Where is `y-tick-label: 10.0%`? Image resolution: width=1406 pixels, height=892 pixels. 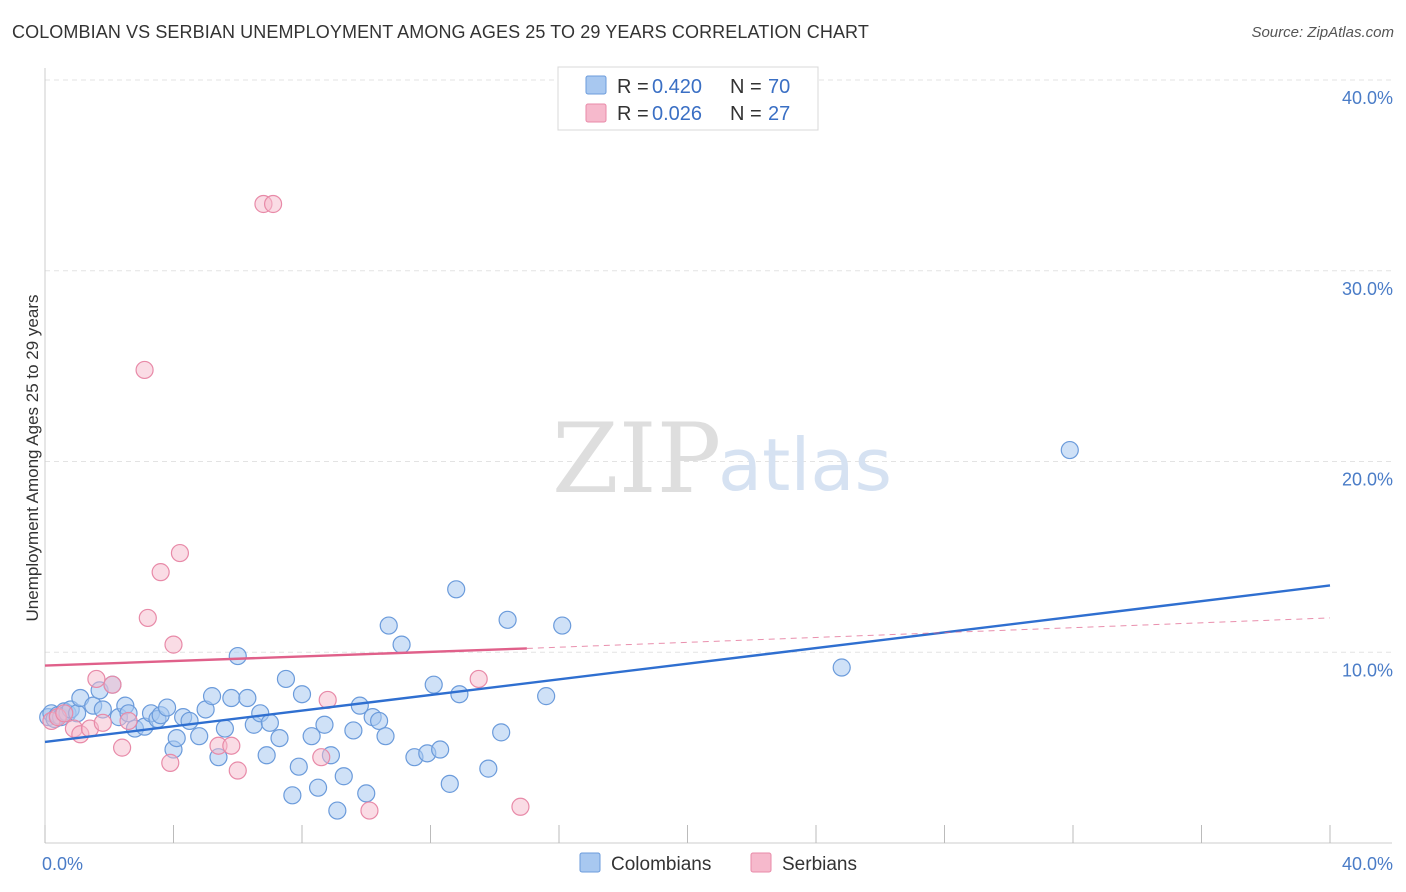
y-tick-label: 10.0% is located at coordinates (1367, 670).